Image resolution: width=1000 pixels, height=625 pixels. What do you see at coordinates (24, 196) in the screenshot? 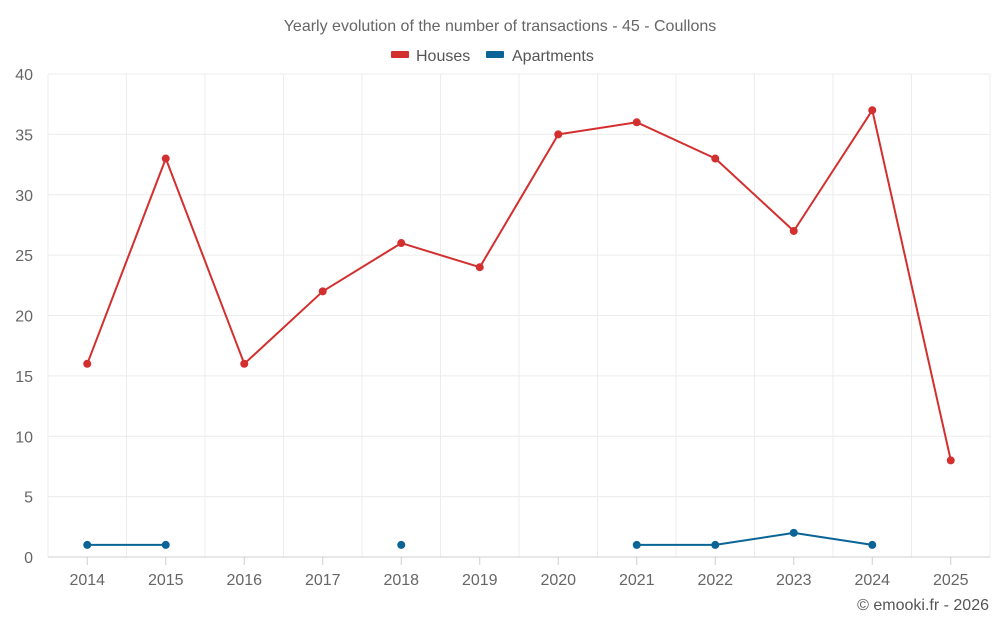
I see `y-tick-label: 30` at bounding box center [24, 196].